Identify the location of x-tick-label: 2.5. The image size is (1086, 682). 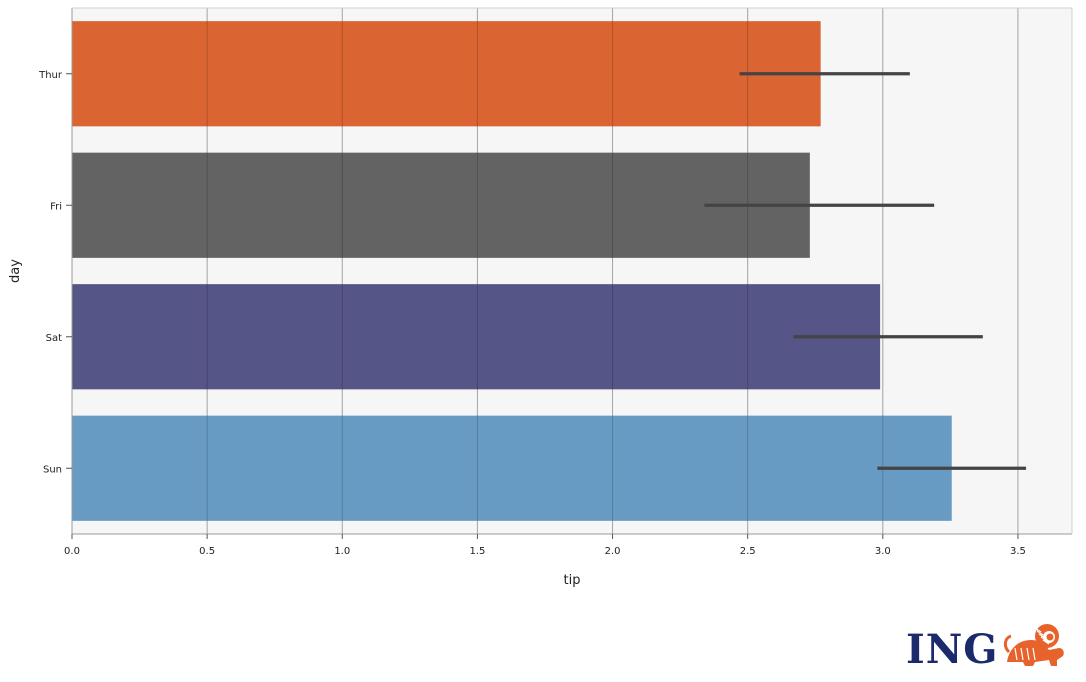
(748, 551).